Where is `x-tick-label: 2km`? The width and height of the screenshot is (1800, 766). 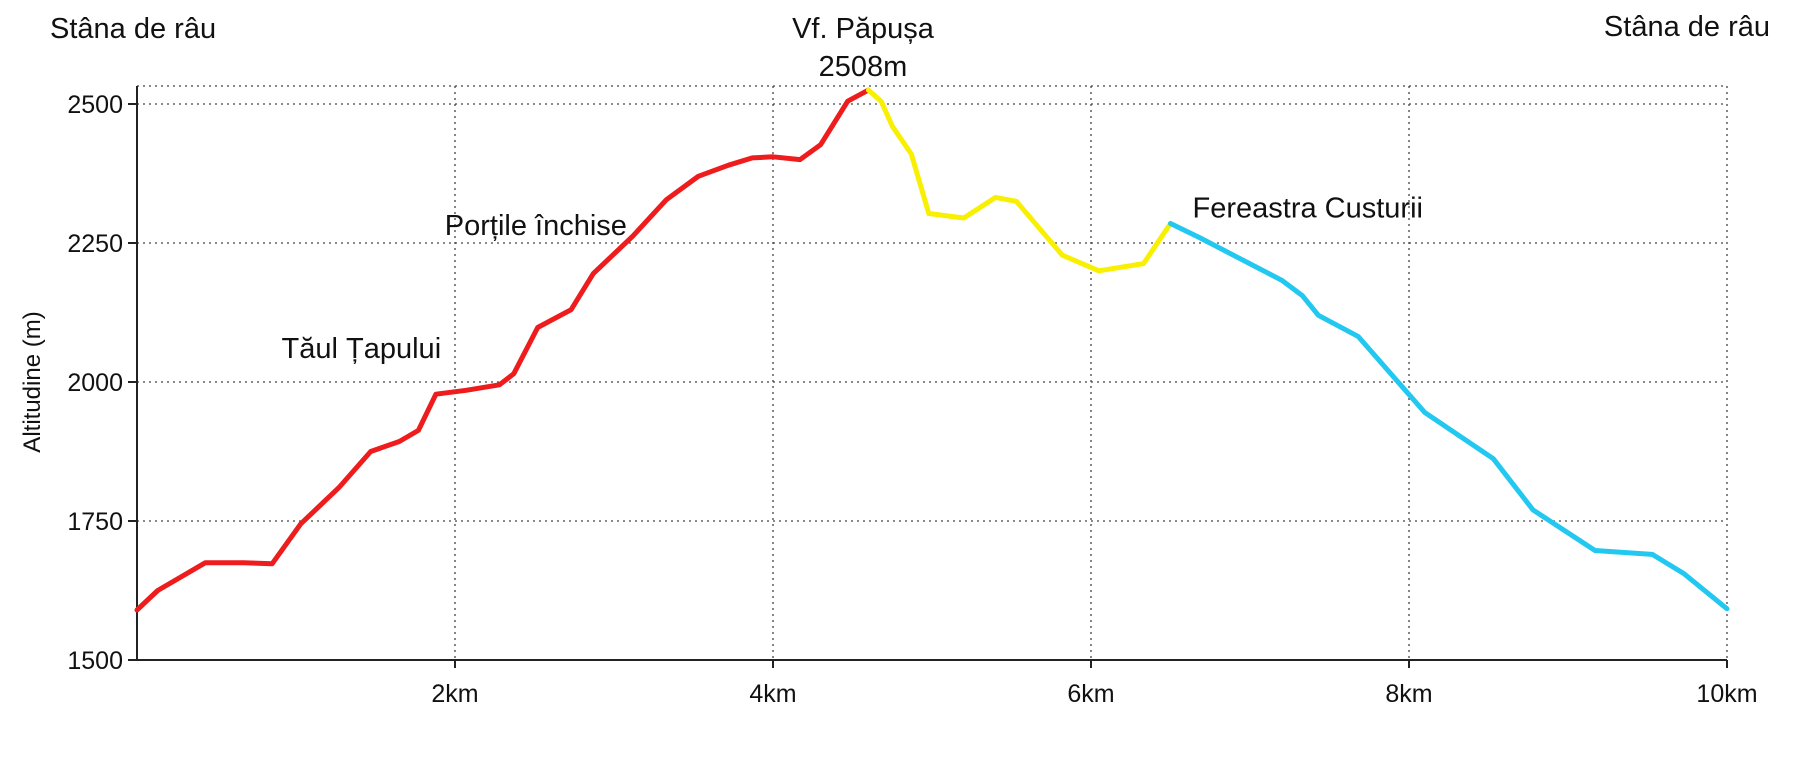 x-tick-label: 2km is located at coordinates (454, 694).